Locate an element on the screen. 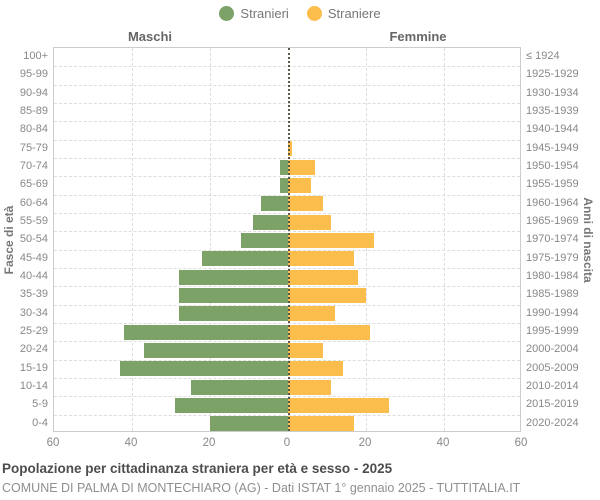 This screenshot has width=600, height=500. age-label: 30-34 is located at coordinates (33, 312).